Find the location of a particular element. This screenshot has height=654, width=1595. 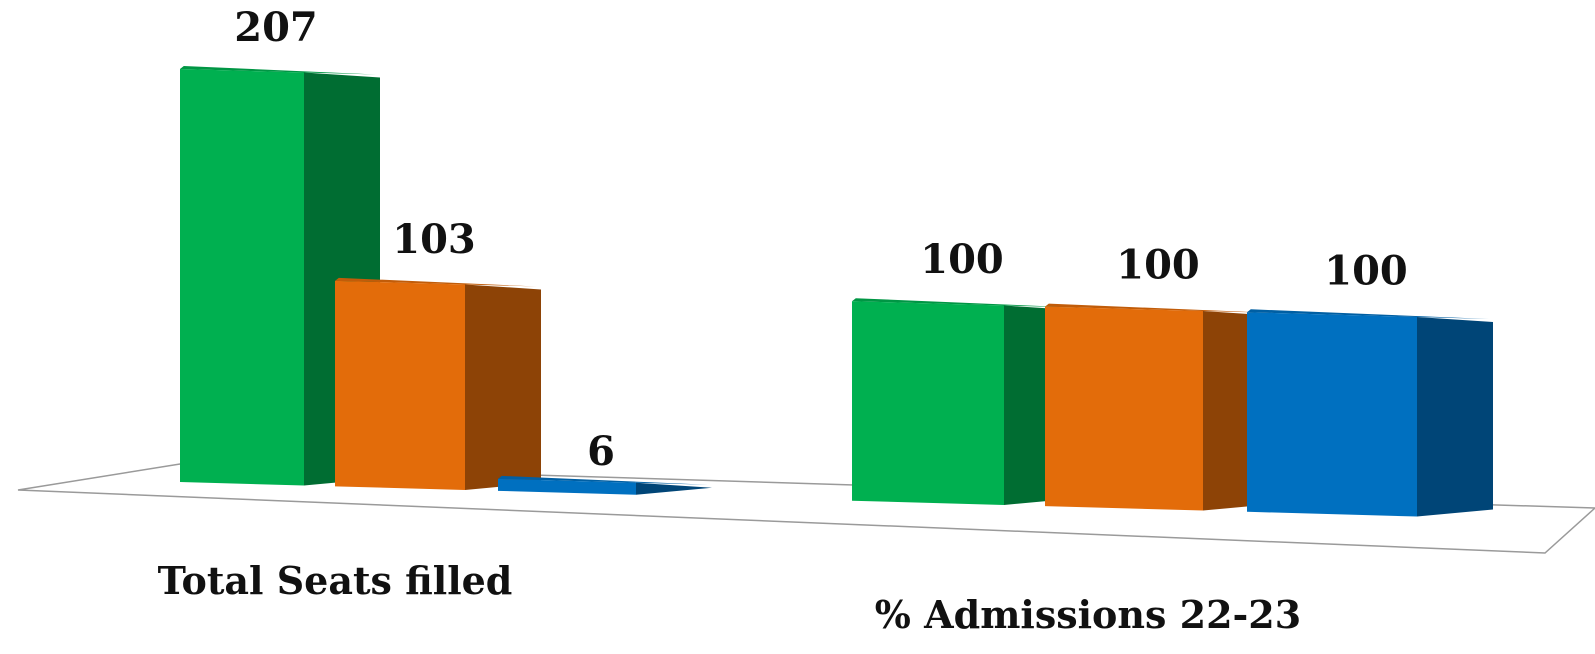

category-label: Total Seats filled is located at coordinates (335, 580).